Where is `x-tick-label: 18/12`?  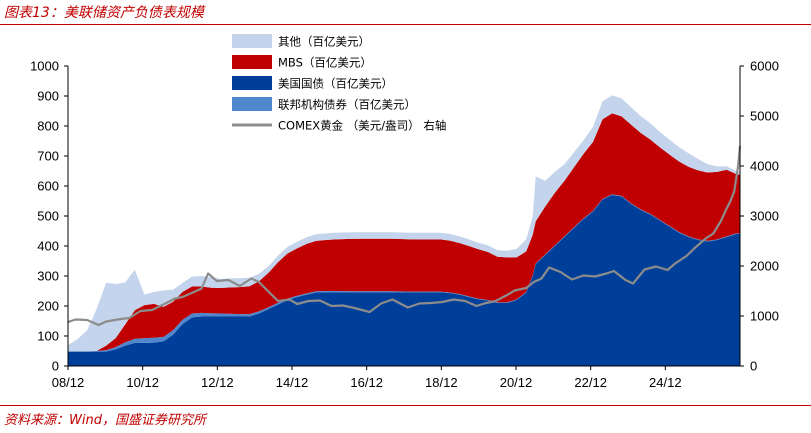
x-tick-label: 18/12 is located at coordinates (441, 382).